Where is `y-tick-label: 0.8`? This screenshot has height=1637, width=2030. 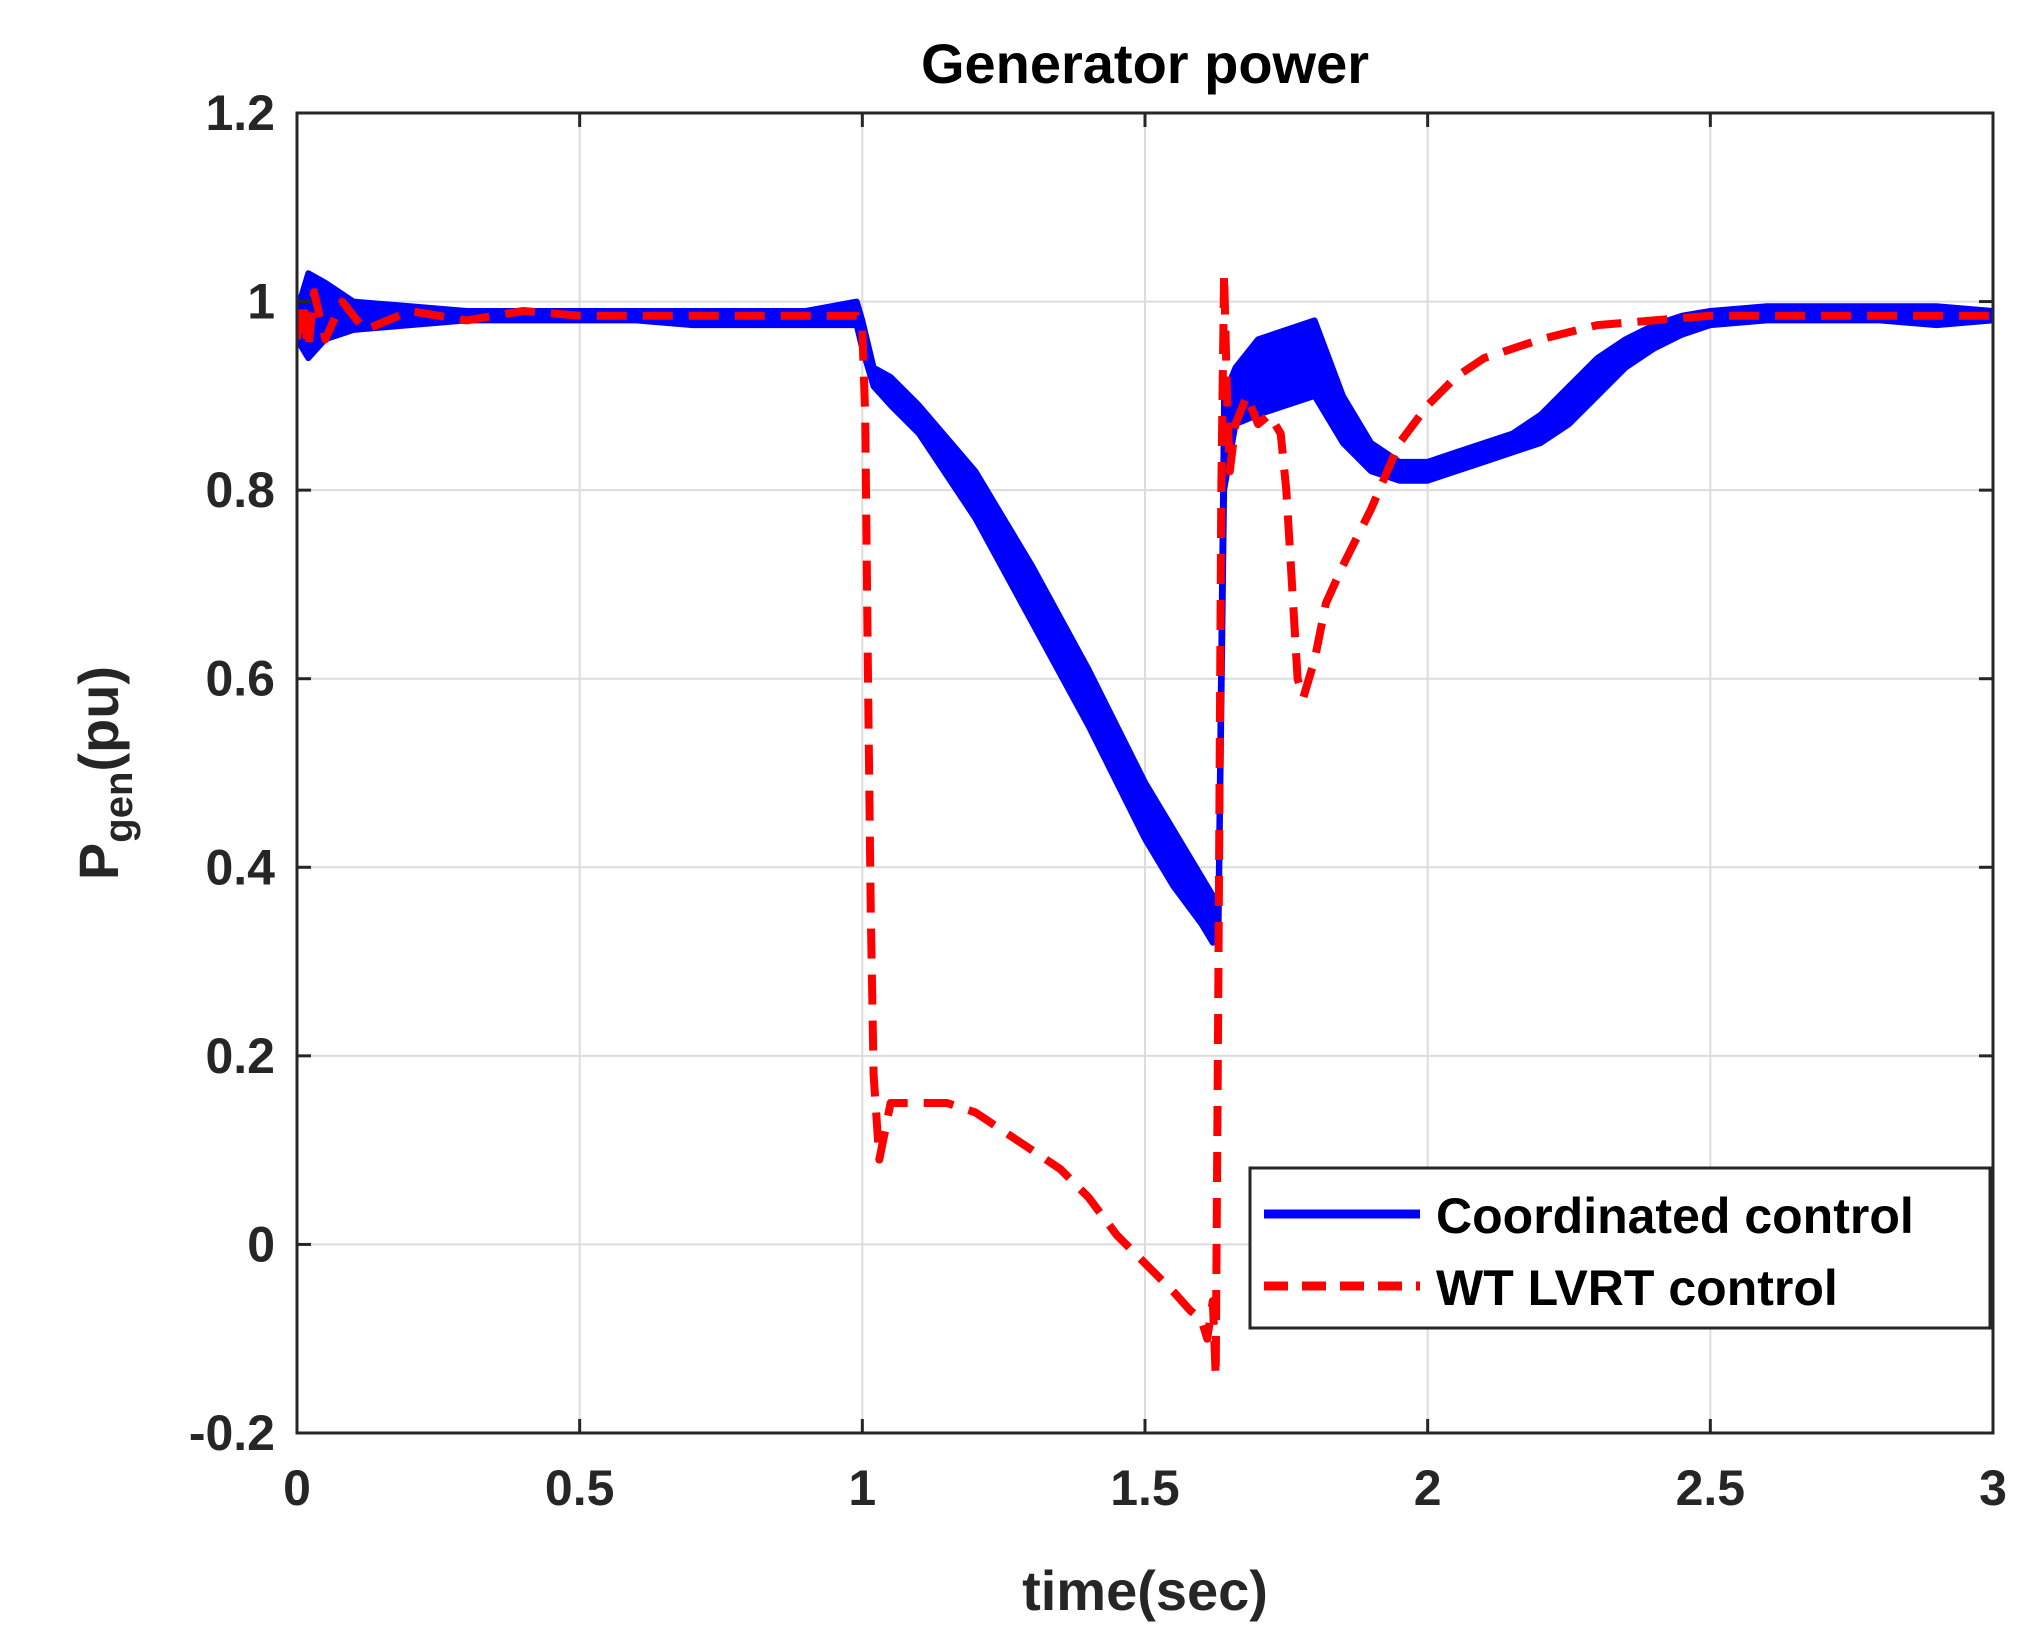 y-tick-label: 0.8 is located at coordinates (240, 490).